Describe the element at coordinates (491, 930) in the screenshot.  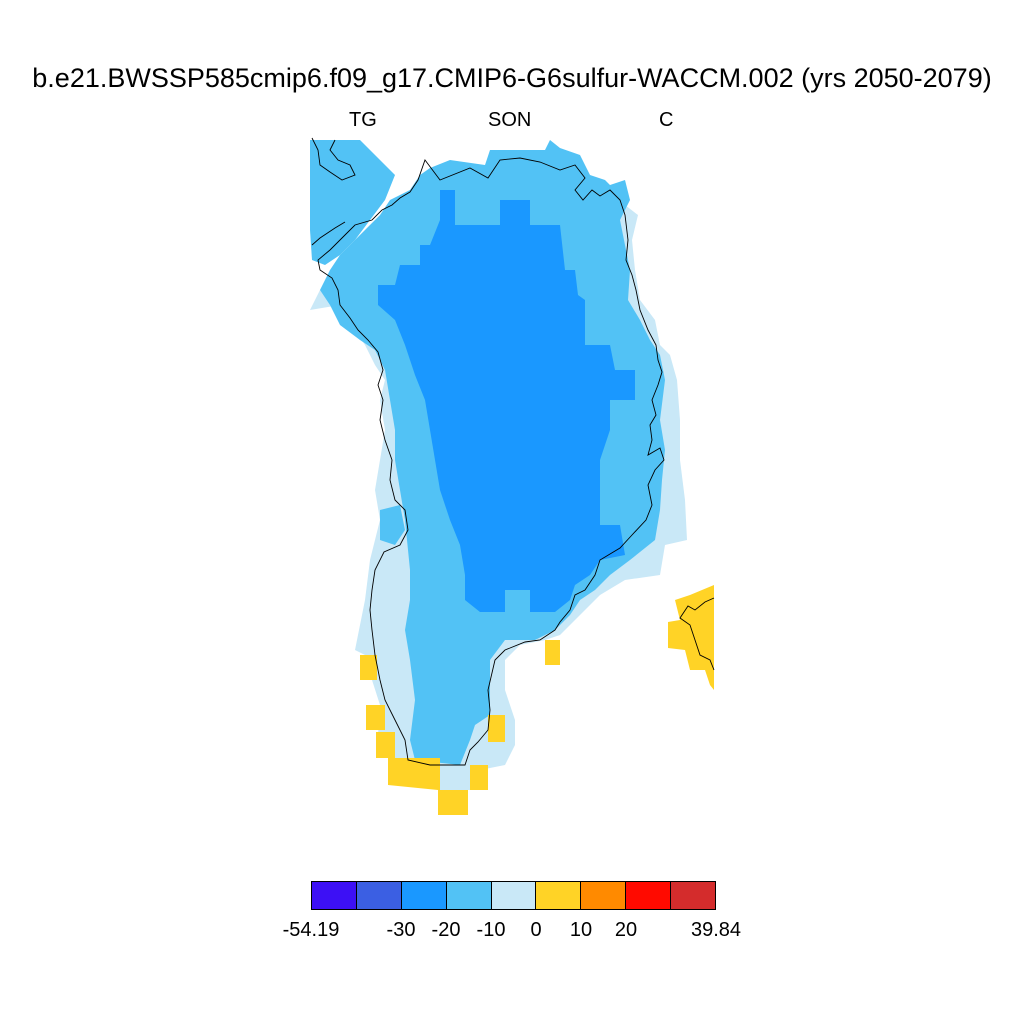
I see `colorbar-tick-label: -10` at that location.